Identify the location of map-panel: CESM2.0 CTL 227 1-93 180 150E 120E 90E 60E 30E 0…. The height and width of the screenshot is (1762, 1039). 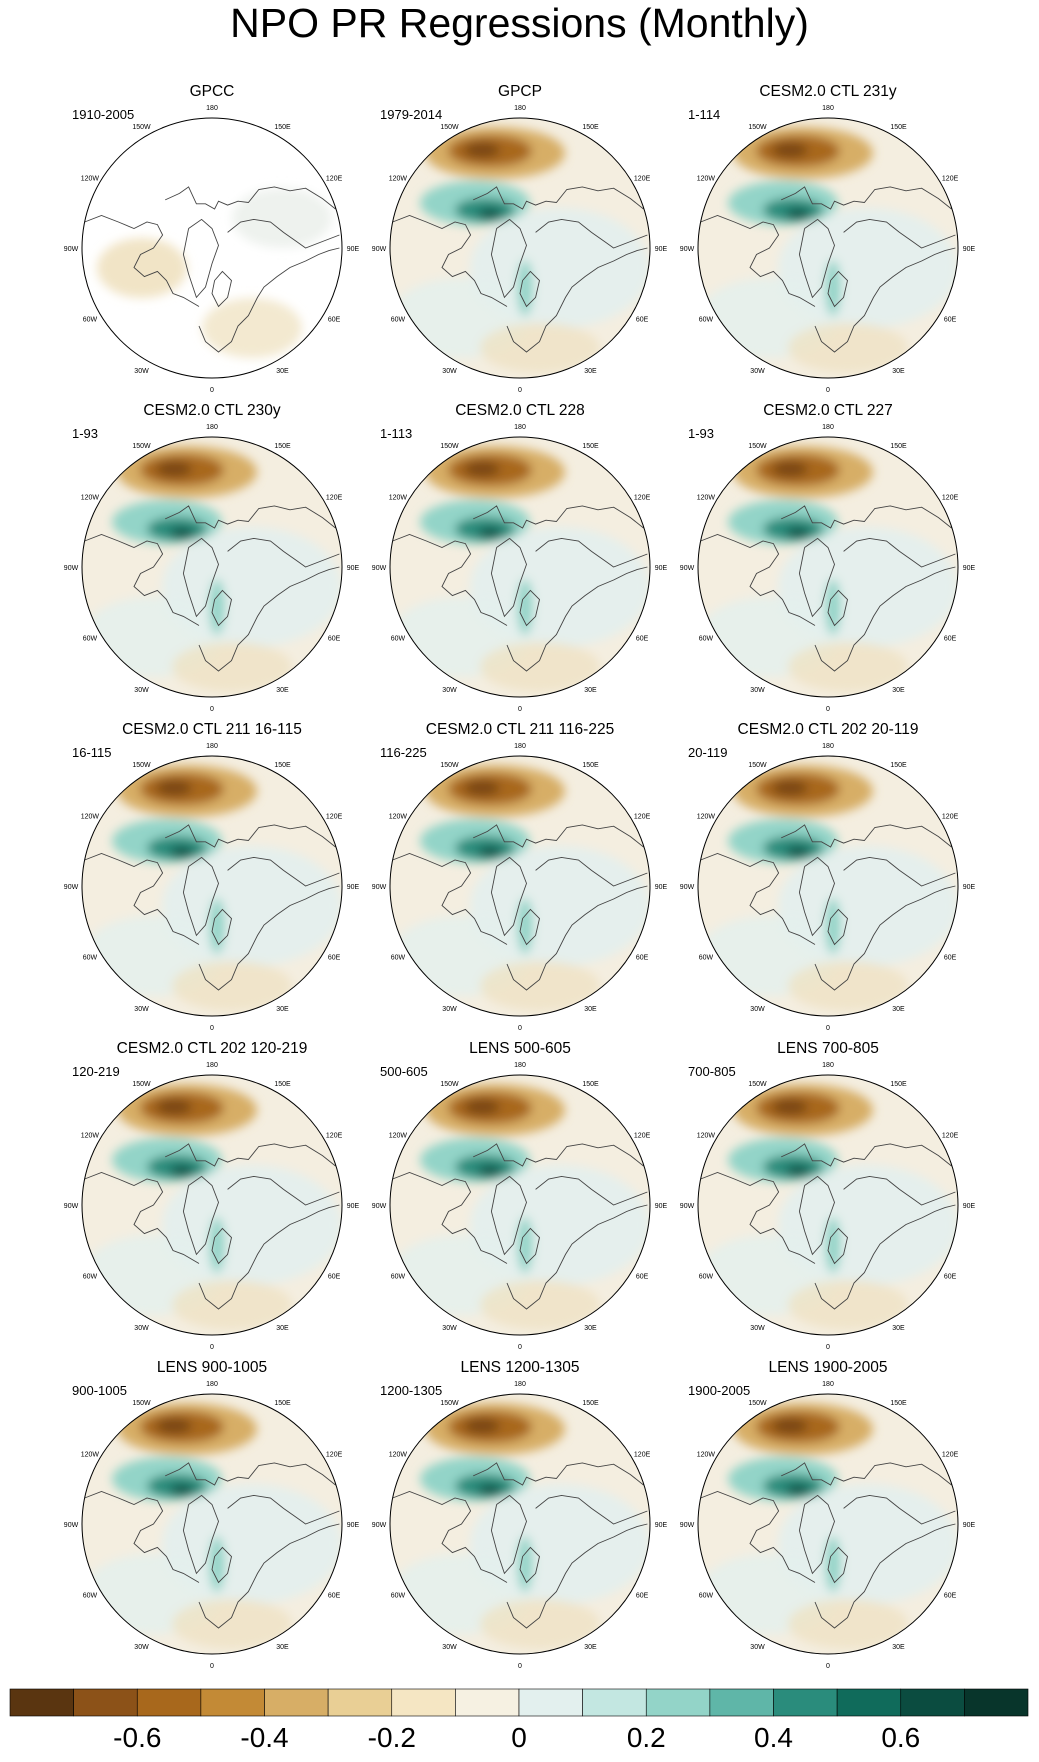
(828, 567).